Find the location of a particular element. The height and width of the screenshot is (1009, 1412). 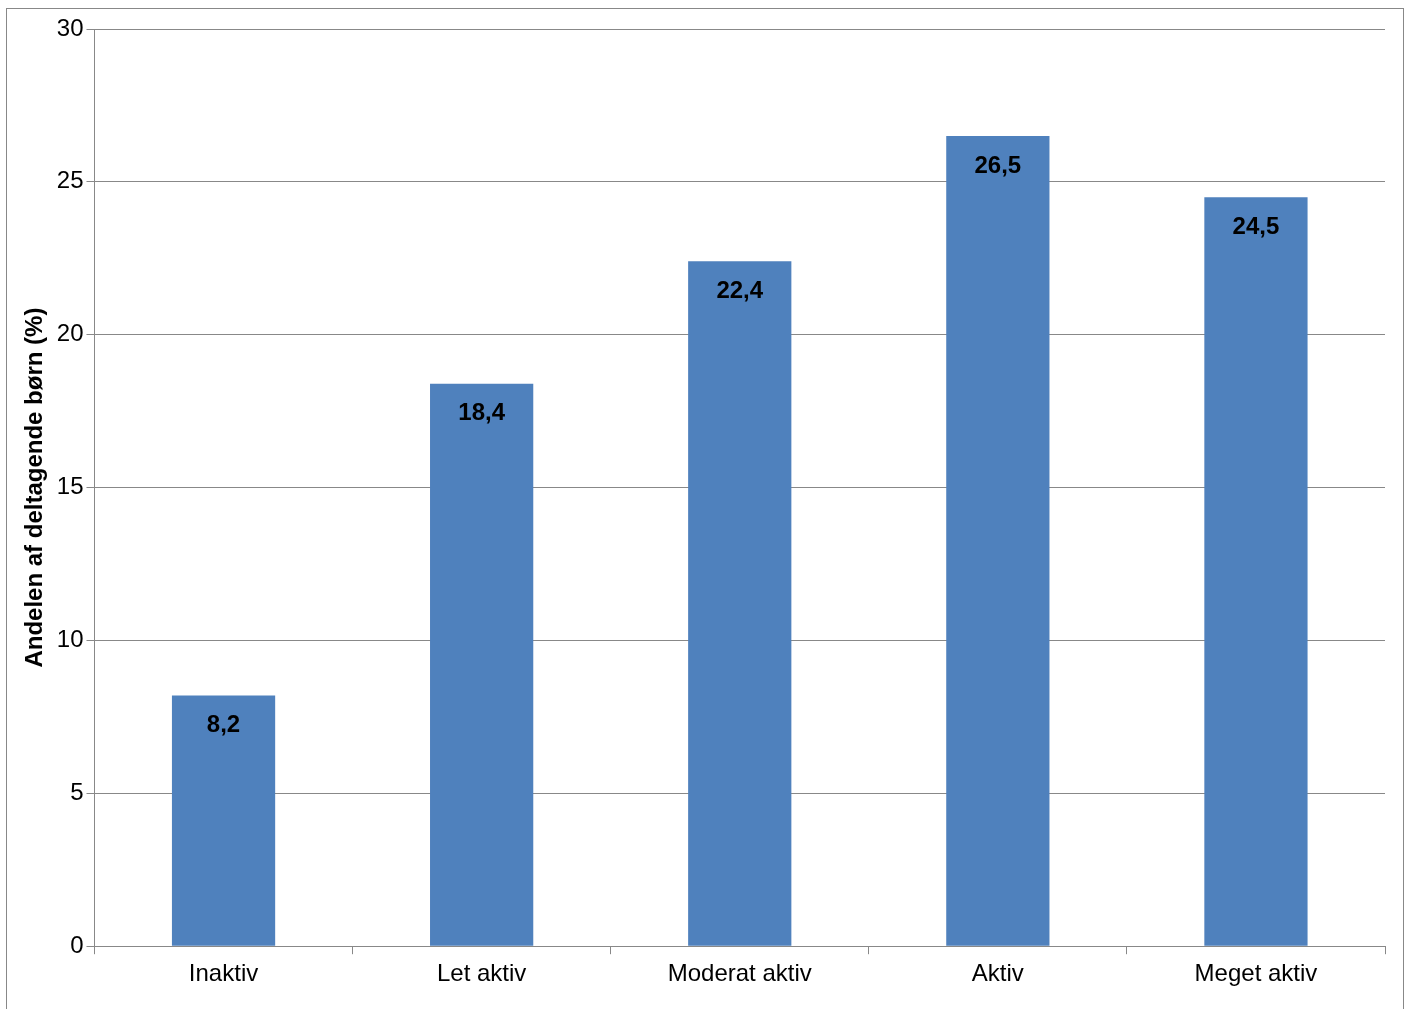

y-tick-label: 0 is located at coordinates (77, 944).